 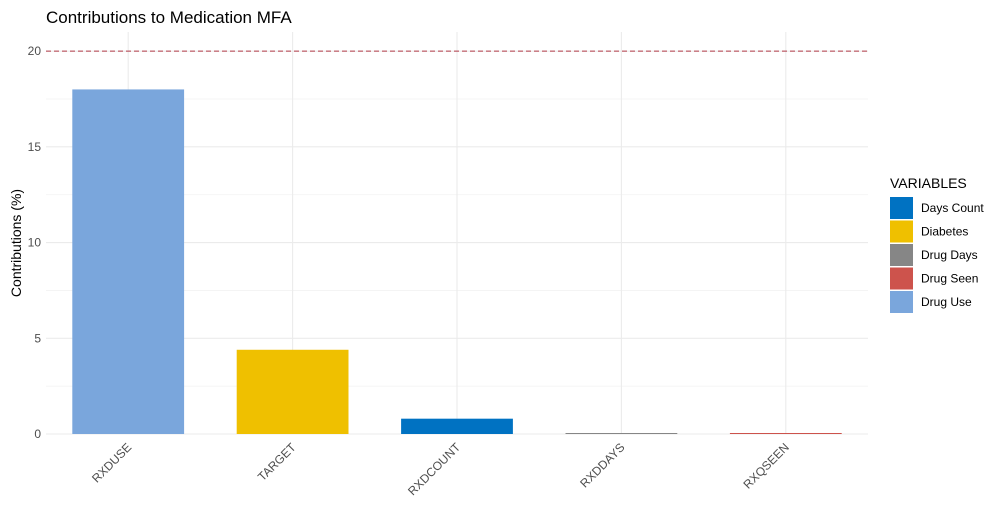 What do you see at coordinates (169, 17) in the screenshot?
I see `chart-title: Contributions to Medication MFA` at bounding box center [169, 17].